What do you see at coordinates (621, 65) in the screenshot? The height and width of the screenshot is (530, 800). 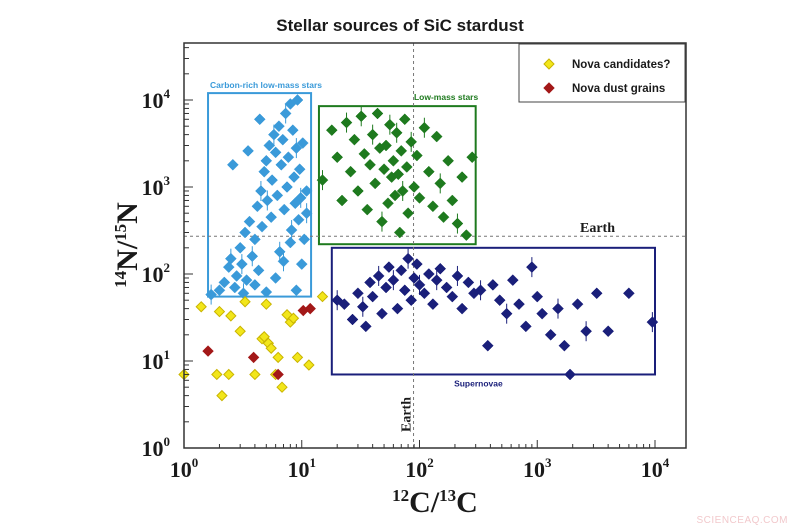 I see `legend-label: Nova candidates?` at bounding box center [621, 65].